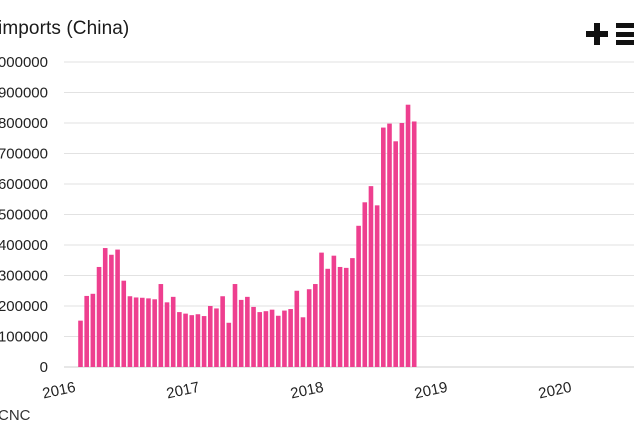 Image resolution: width=634 pixels, height=433 pixels. What do you see at coordinates (24, 62) in the screenshot?
I see `y-tick-label: 1000000` at bounding box center [24, 62].